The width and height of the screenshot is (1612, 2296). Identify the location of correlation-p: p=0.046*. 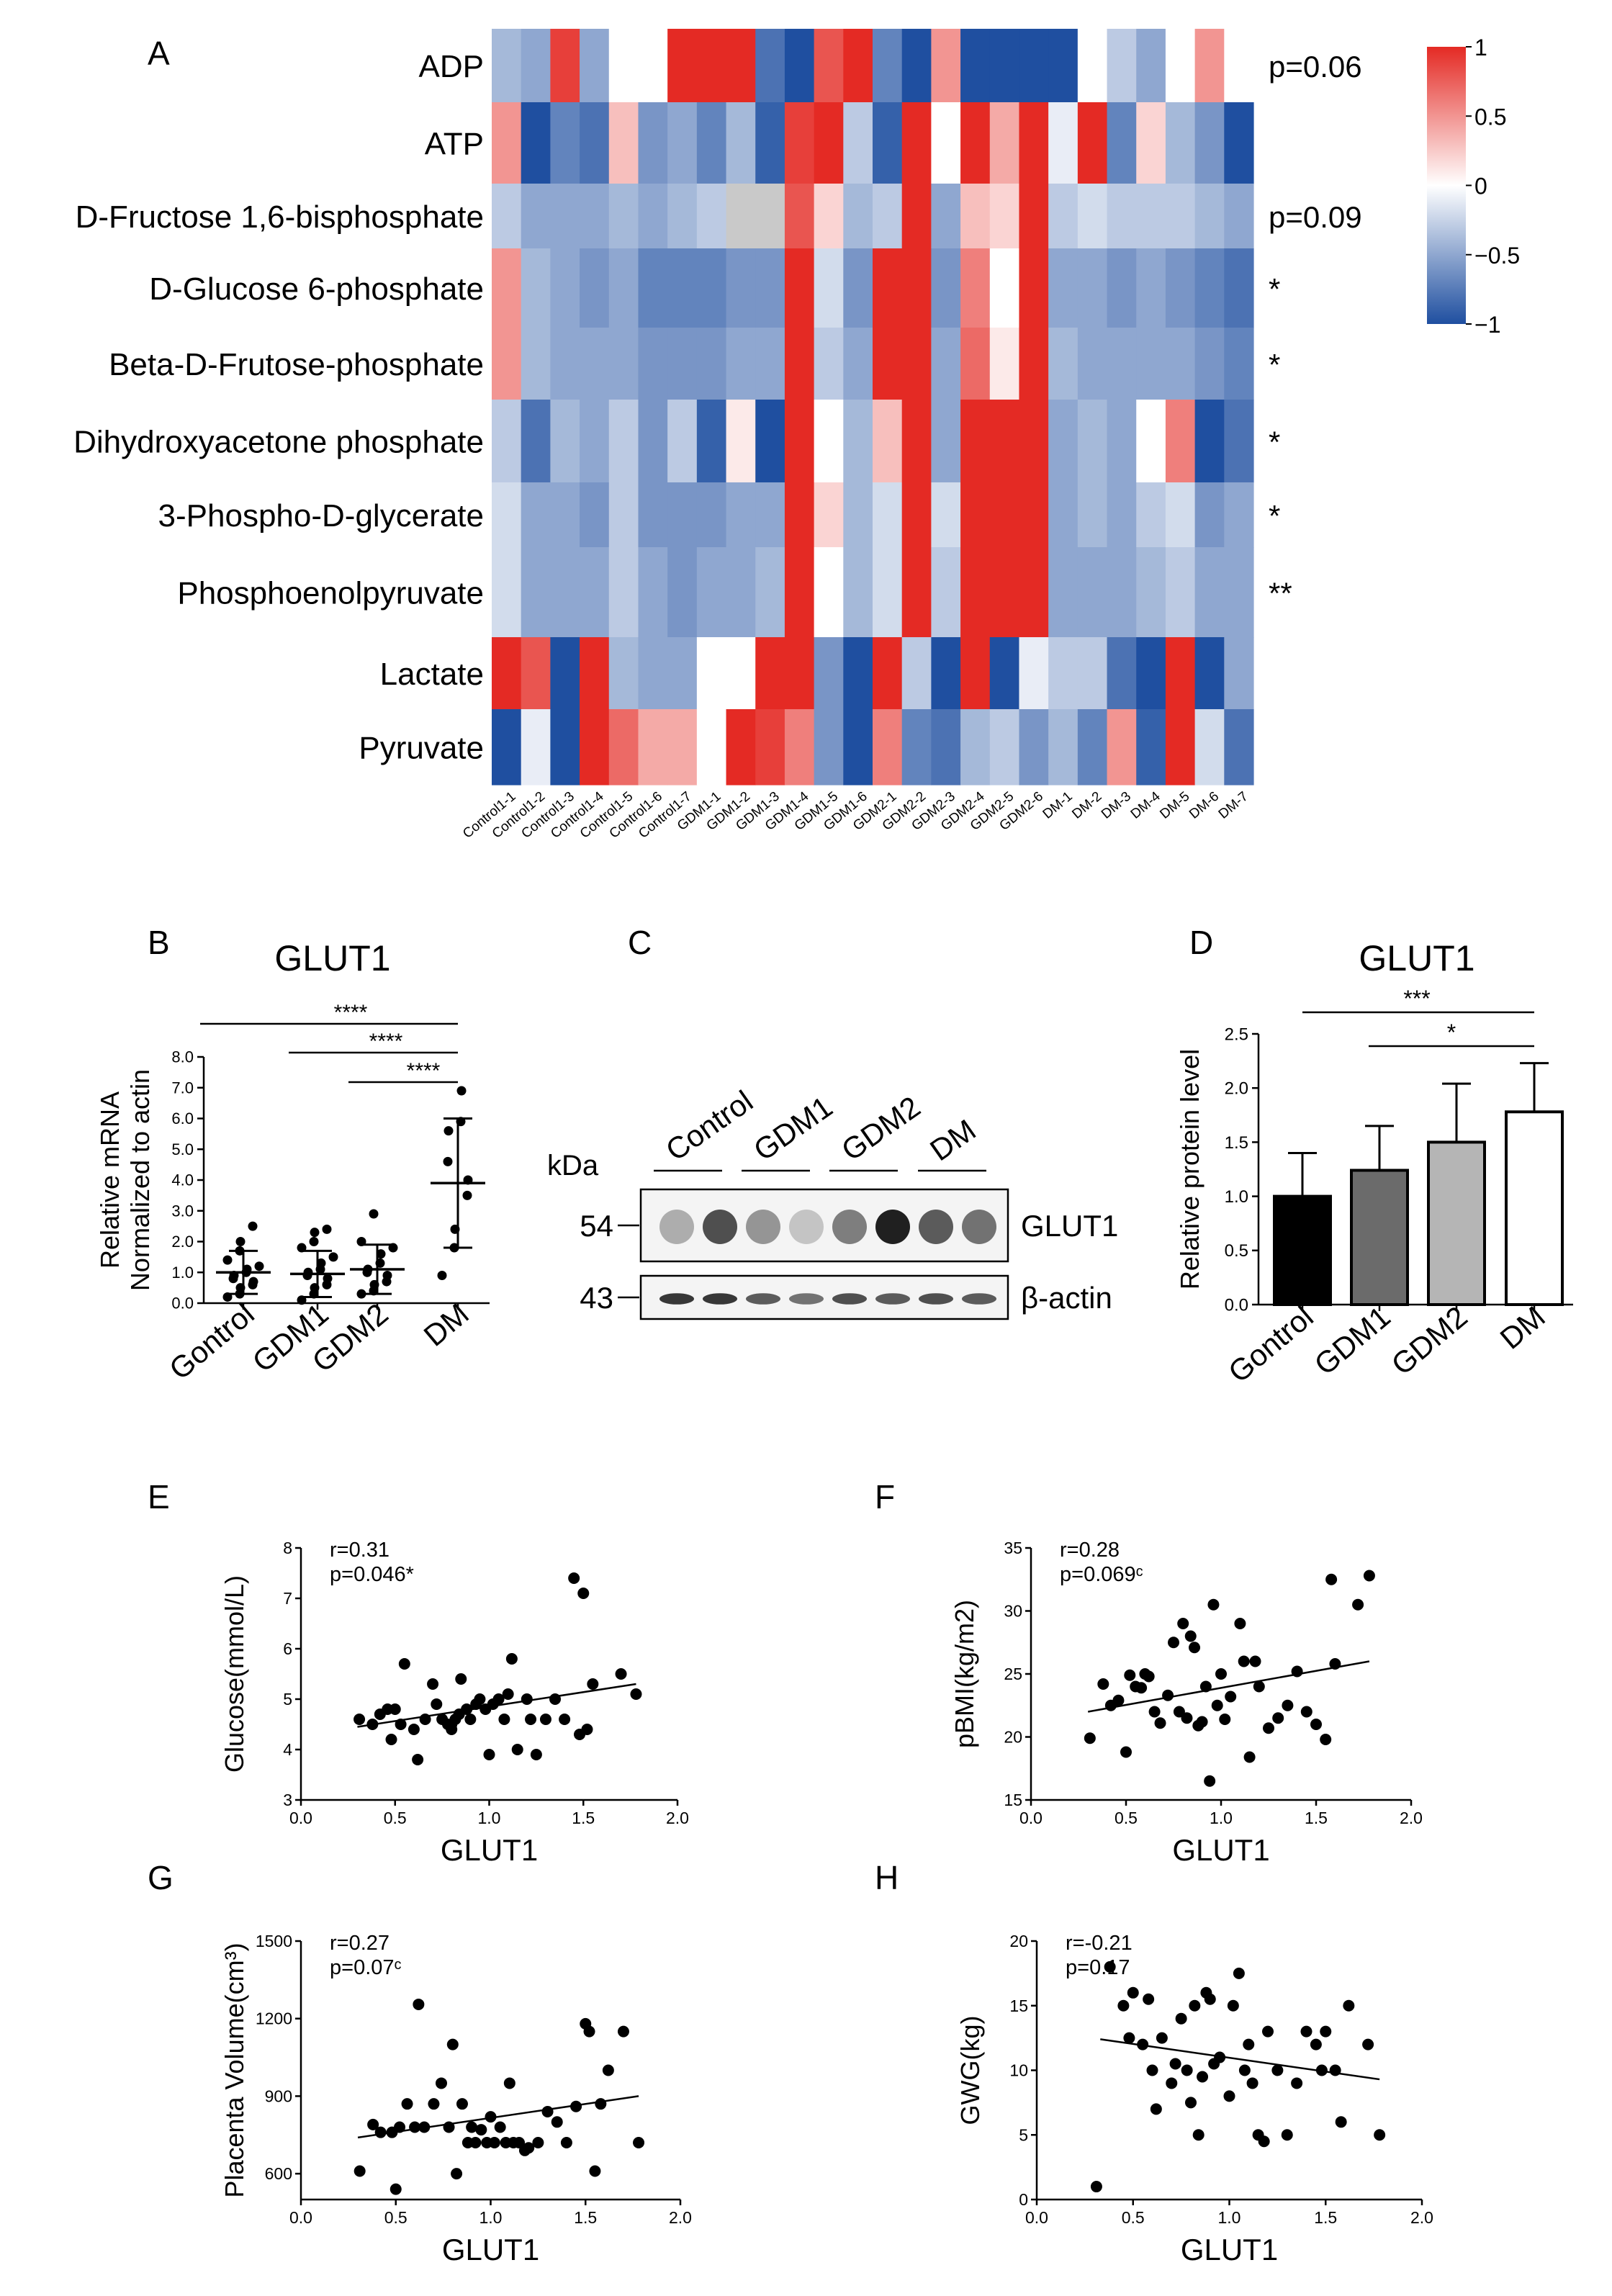
(372, 1575).